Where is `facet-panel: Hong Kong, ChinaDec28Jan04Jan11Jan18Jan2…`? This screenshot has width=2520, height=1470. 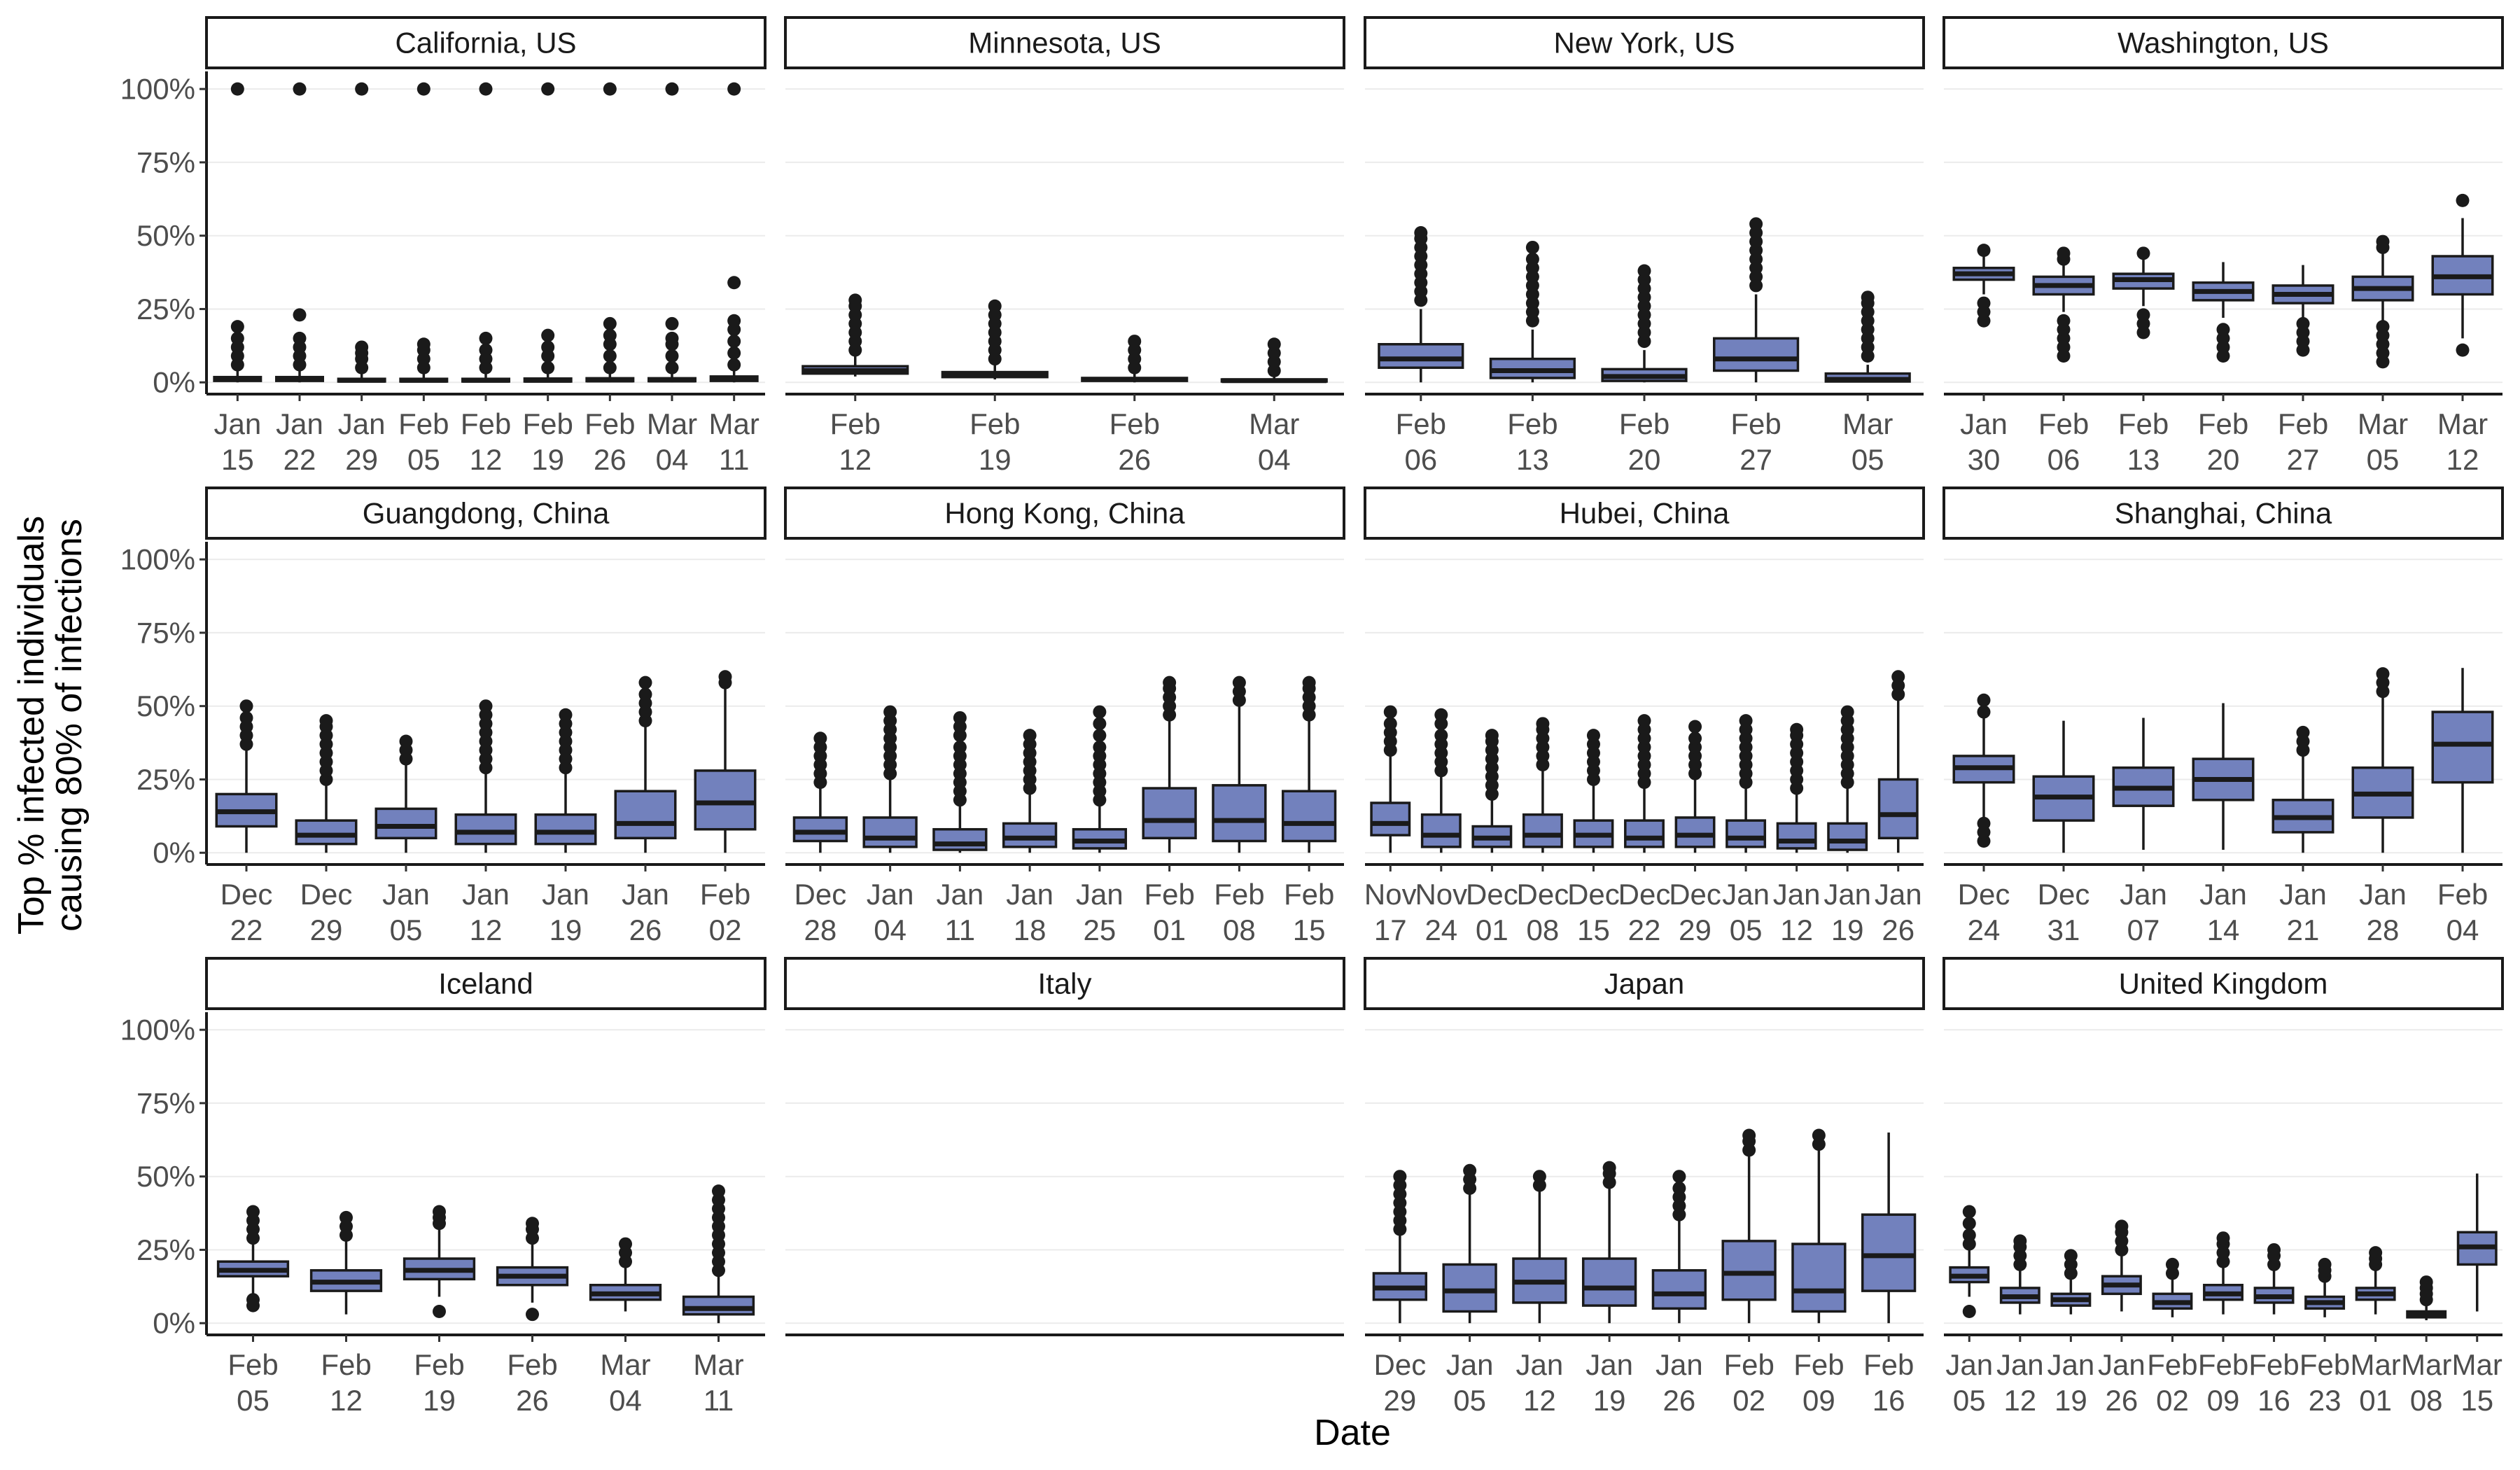
facet-panel: Hong Kong, ChinaDec28Jan04Jan11Jan18Jan2… is located at coordinates (1064, 716).